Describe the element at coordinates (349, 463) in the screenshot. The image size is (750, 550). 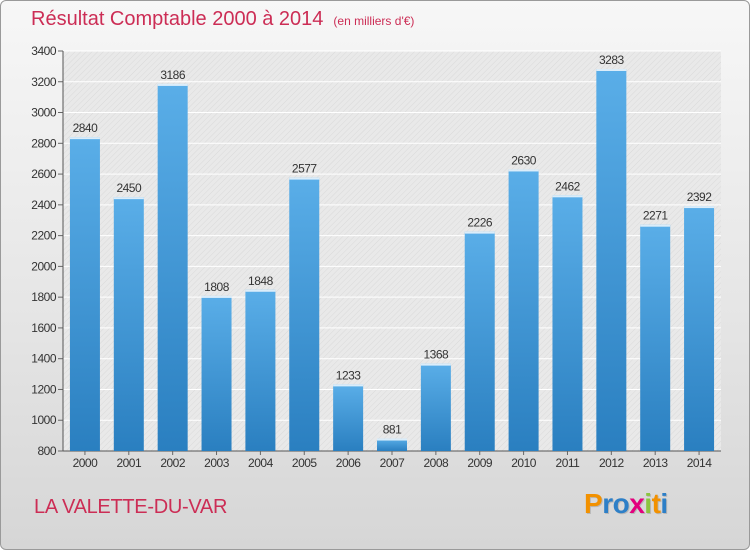
I see `x-tick-label: 2006` at that location.